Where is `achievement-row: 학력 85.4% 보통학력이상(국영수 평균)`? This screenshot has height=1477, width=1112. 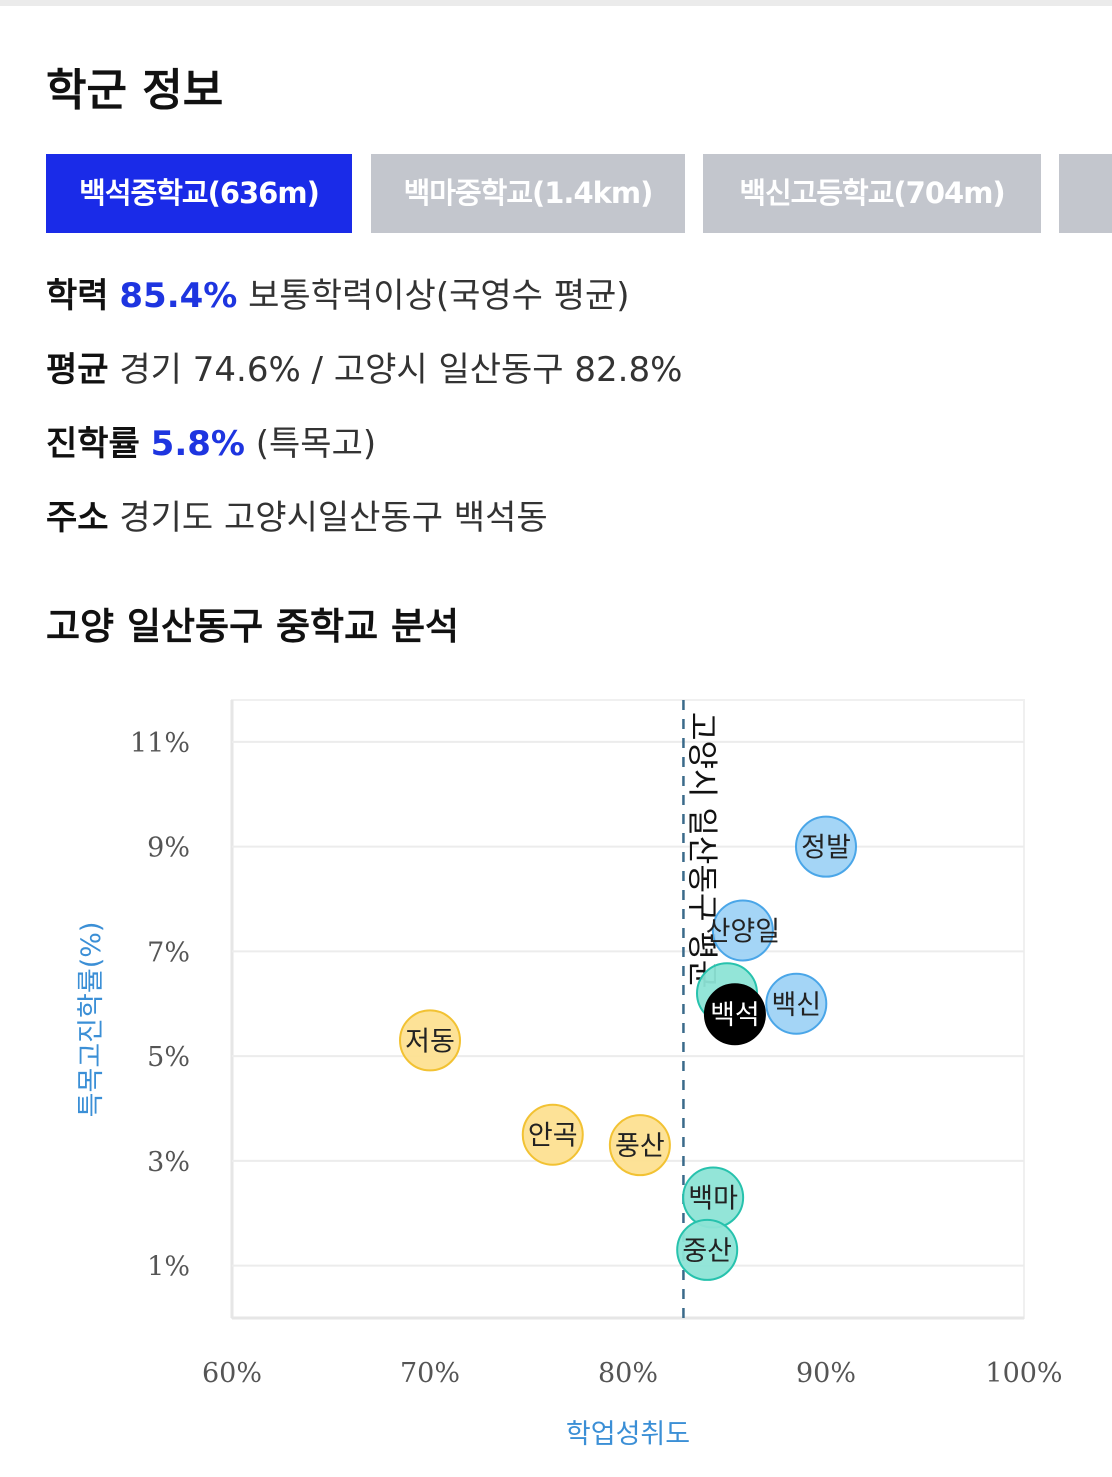
achievement-row: 학력 85.4% 보통학력이상(국영수 평균) is located at coordinates (338, 292).